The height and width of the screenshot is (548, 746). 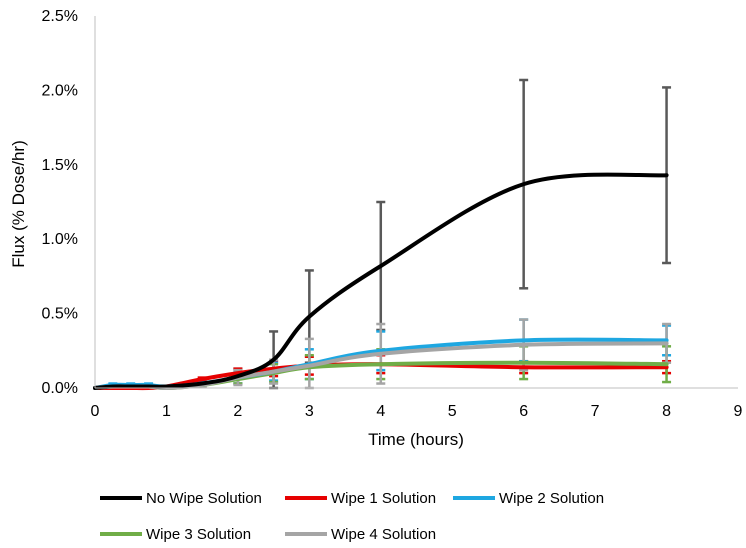 What do you see at coordinates (204, 498) in the screenshot?
I see `legend-label: No Wipe Solution` at bounding box center [204, 498].